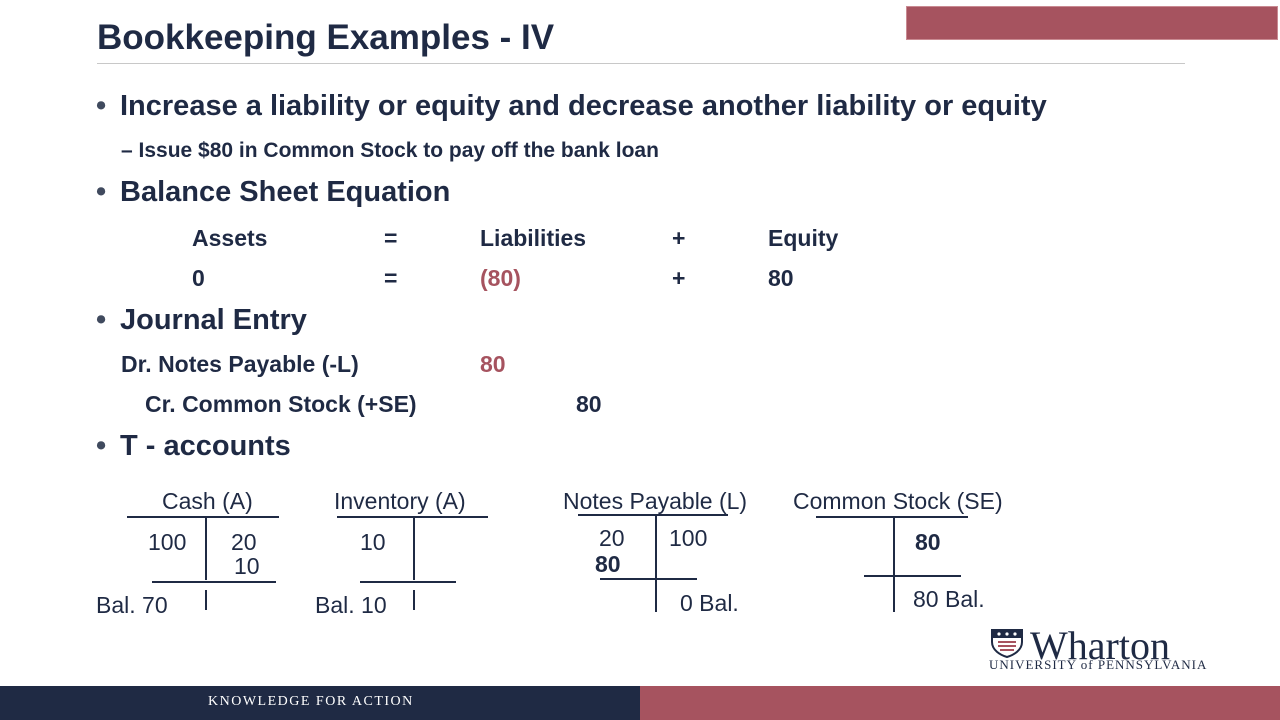 The image size is (1280, 720). I want to click on t-account-cash-balance-divider, so click(206, 600).